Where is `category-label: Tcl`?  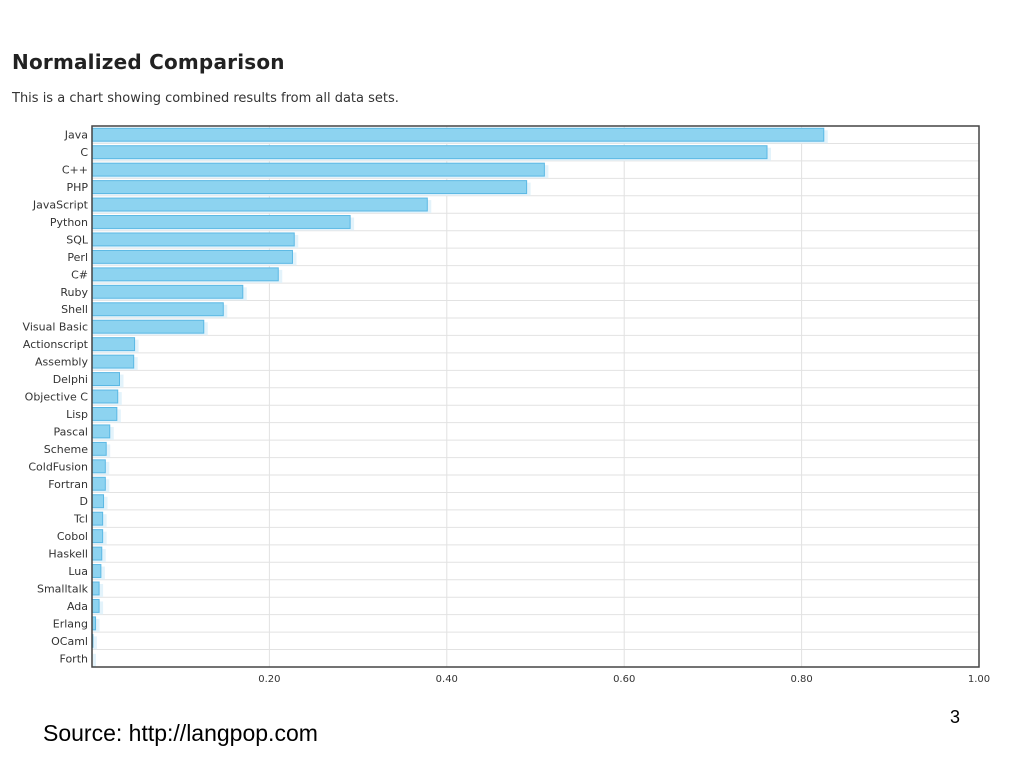 category-label: Tcl is located at coordinates (80, 519).